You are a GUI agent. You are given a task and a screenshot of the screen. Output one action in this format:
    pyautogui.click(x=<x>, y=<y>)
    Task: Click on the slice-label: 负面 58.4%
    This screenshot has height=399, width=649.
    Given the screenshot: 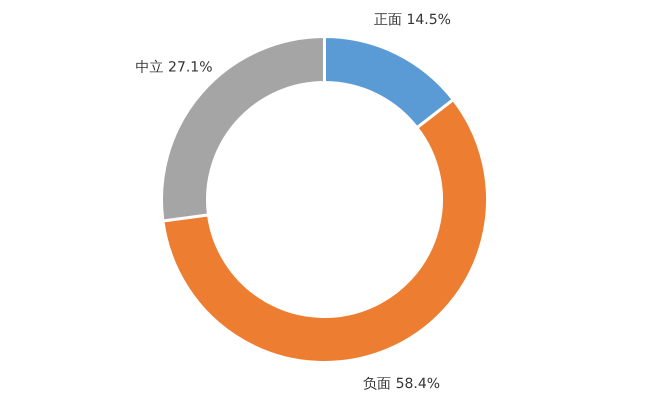 What is the action you would take?
    pyautogui.click(x=401, y=384)
    